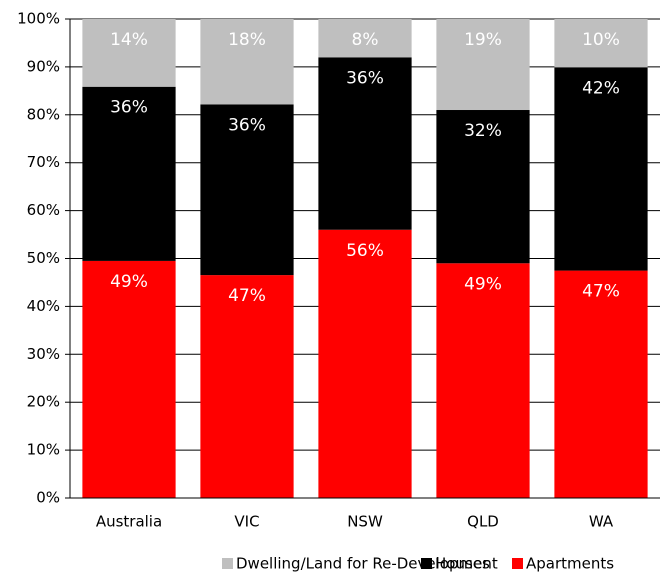  What do you see at coordinates (483, 522) in the screenshot?
I see `x-tick-label: QLD` at bounding box center [483, 522].